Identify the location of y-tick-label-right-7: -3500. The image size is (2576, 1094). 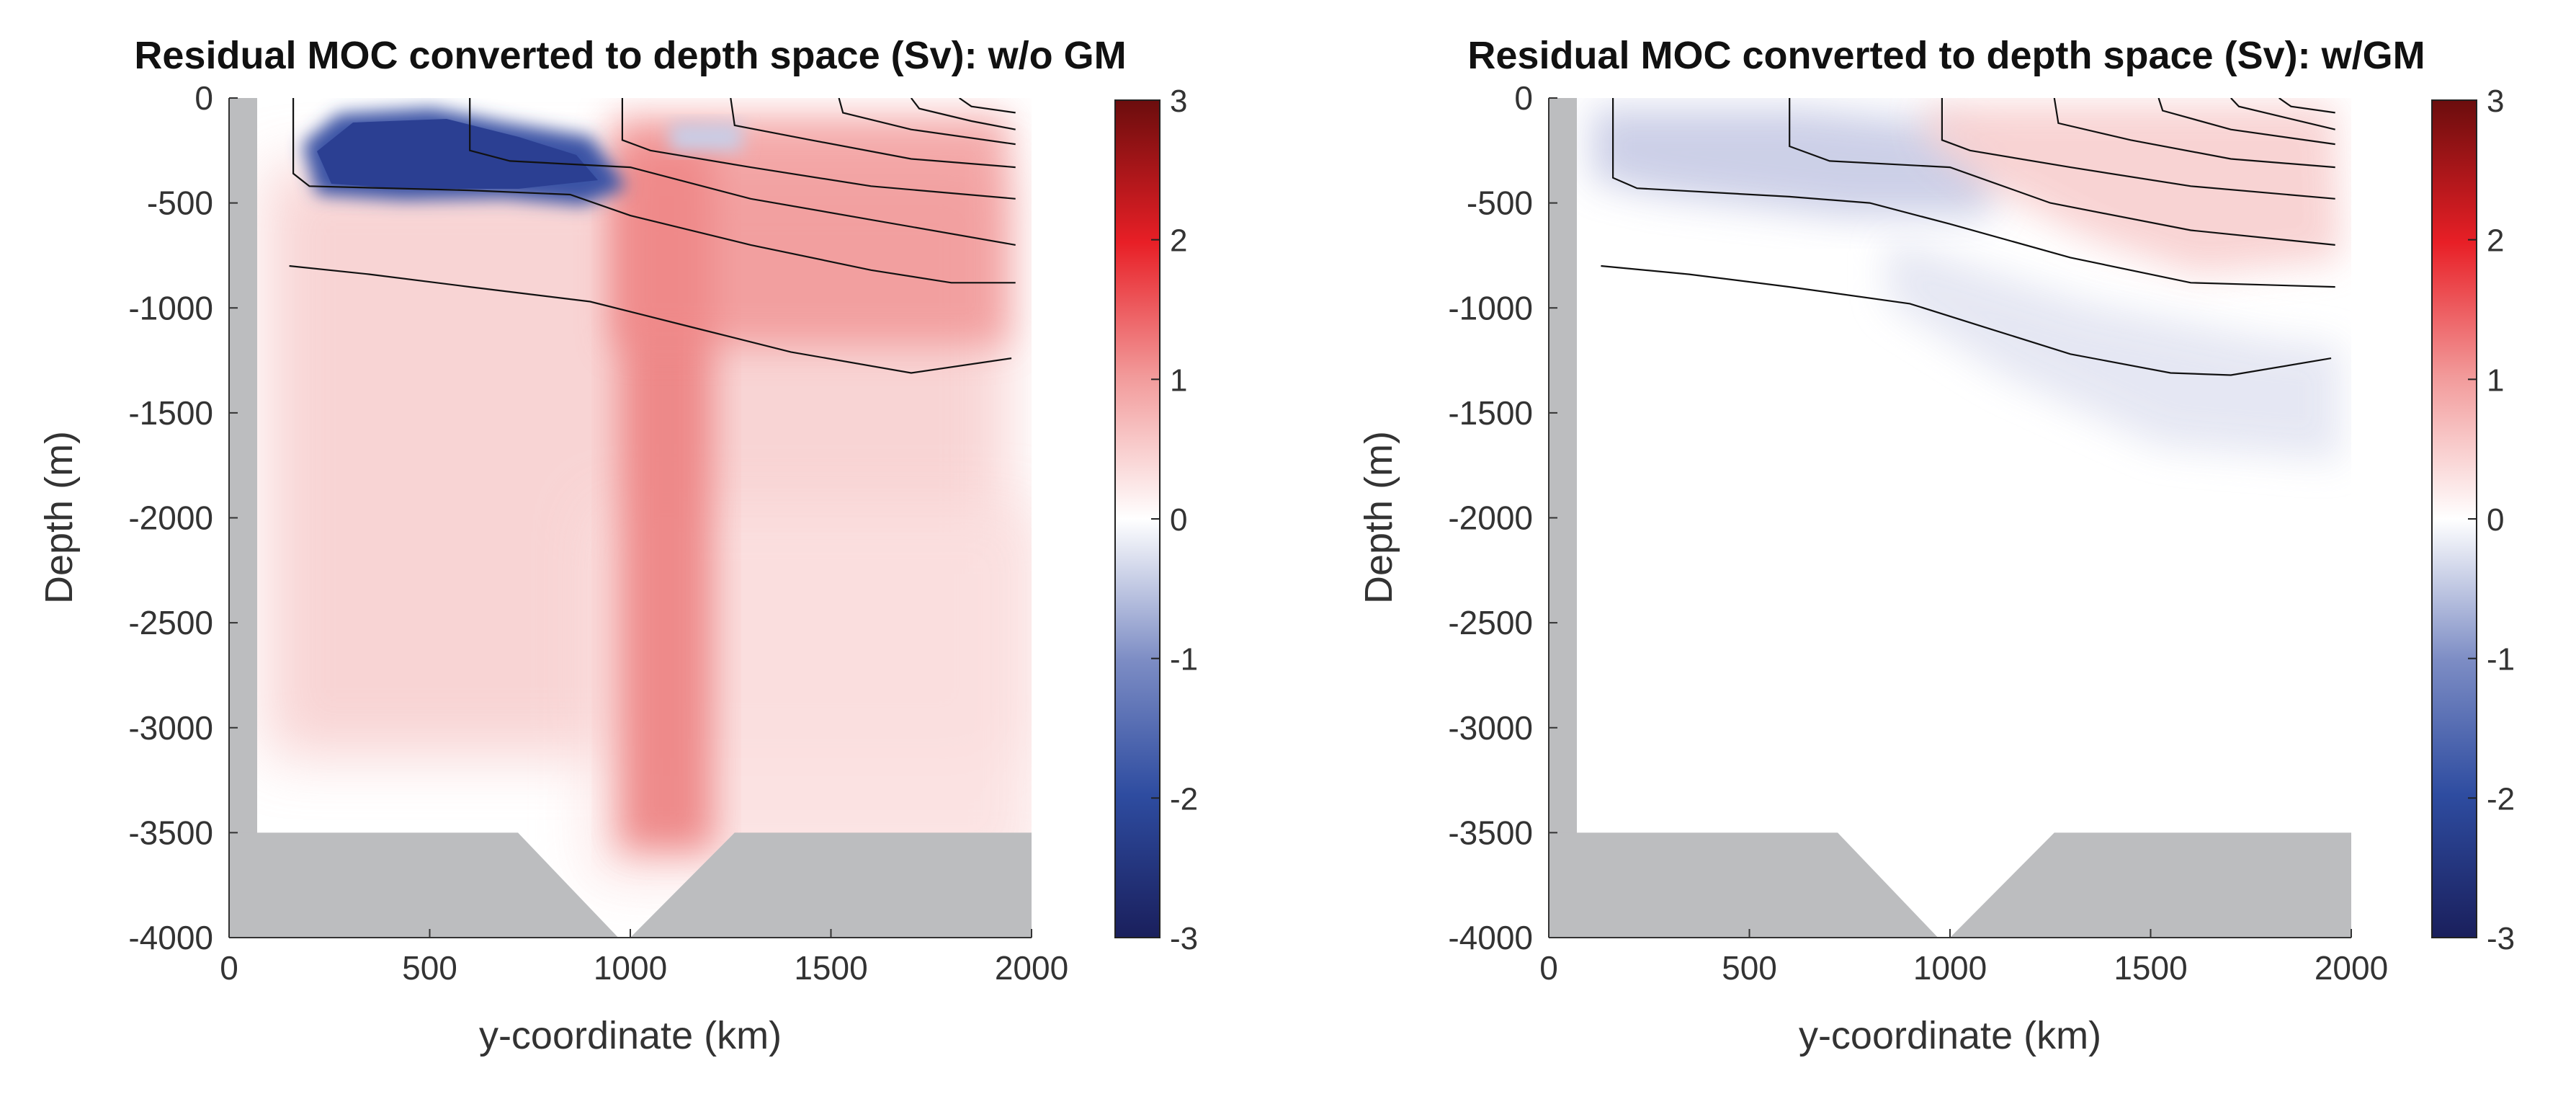
(1490, 832).